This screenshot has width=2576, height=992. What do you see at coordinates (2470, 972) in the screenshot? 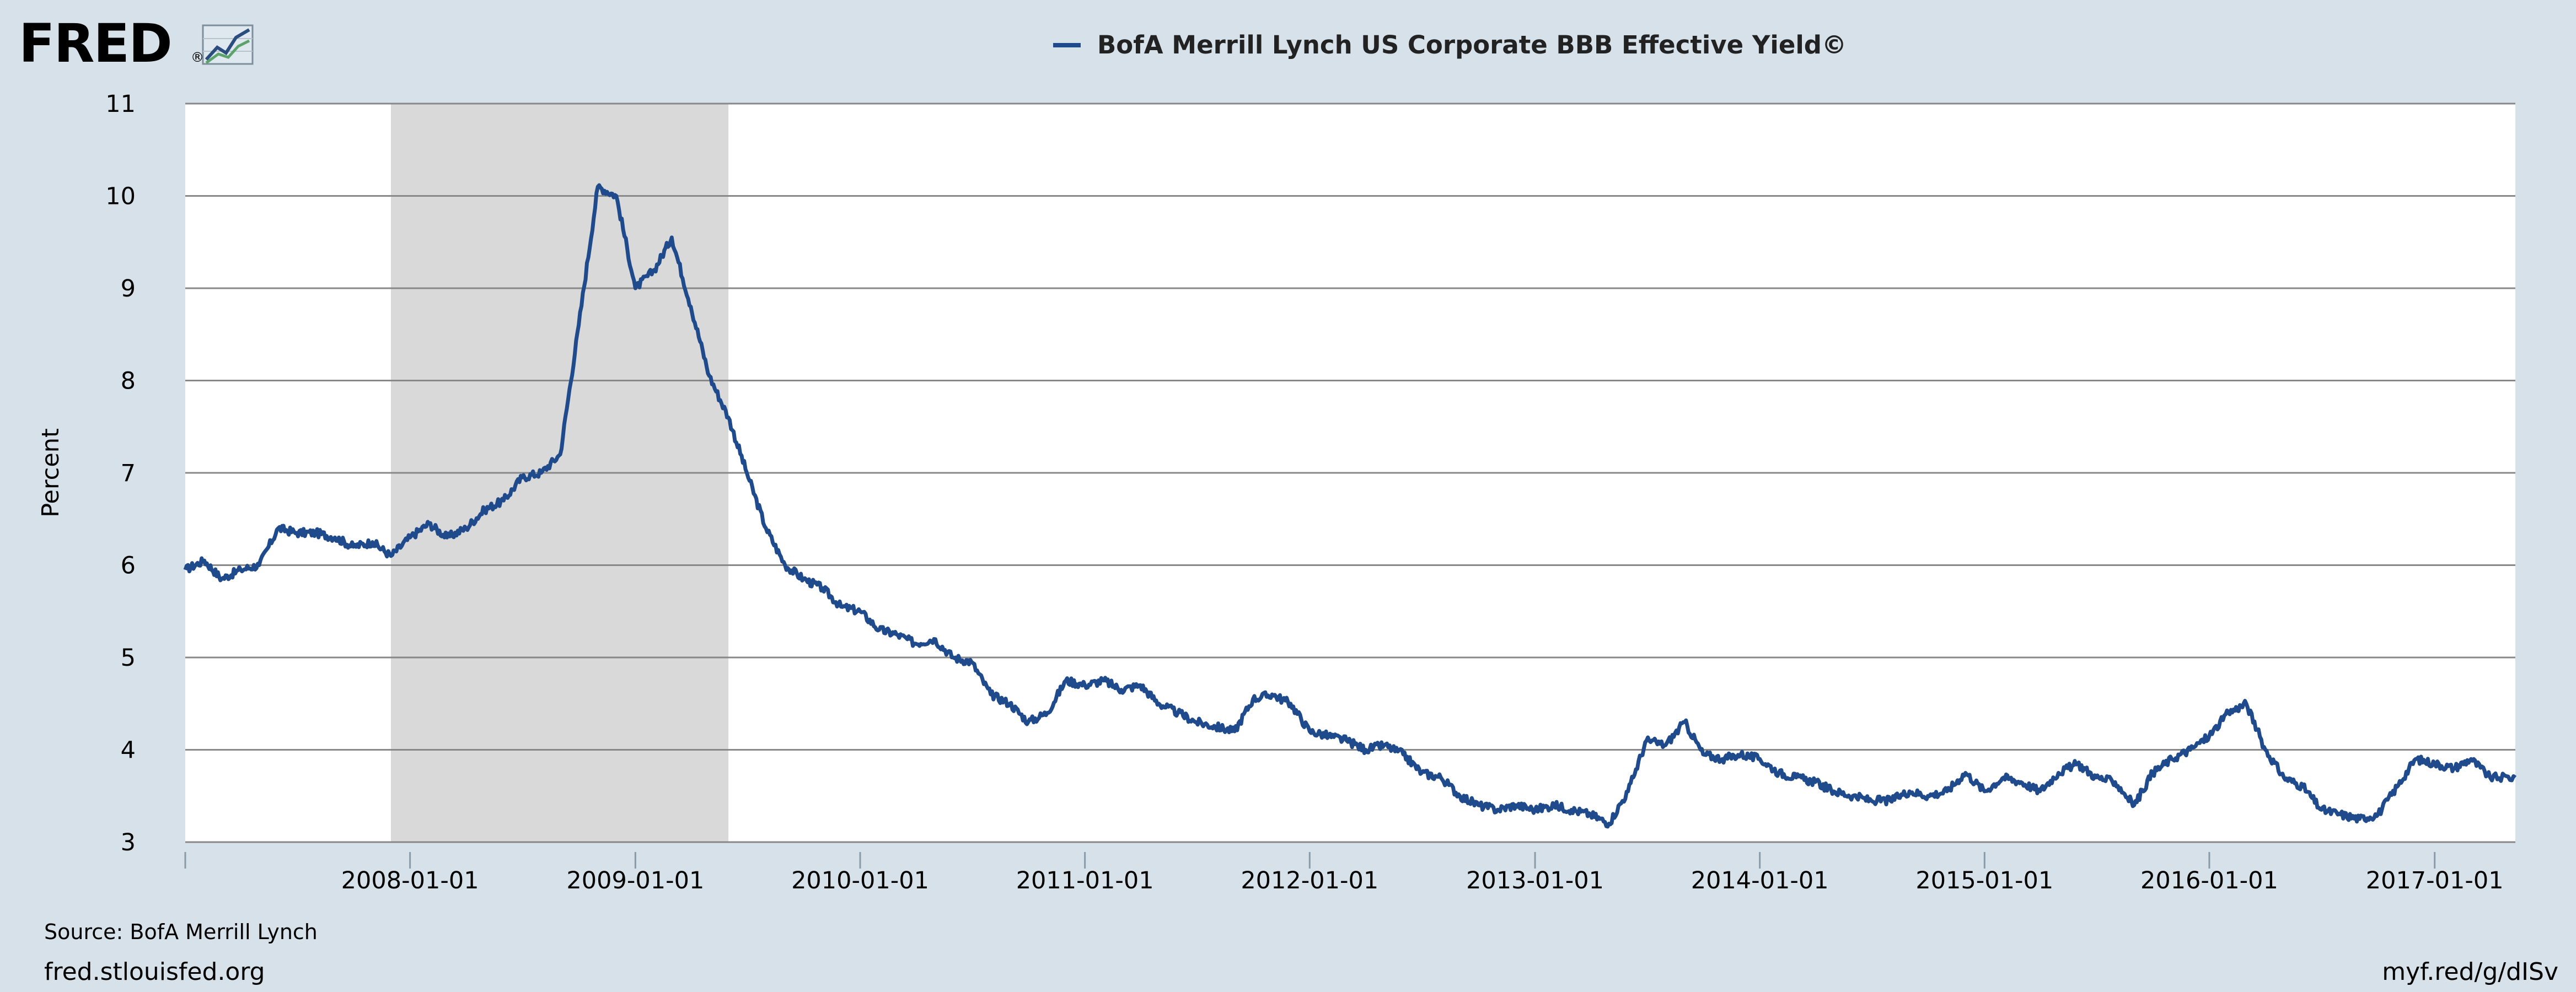
I see `footer-short-link: myf.red/g/dISv` at bounding box center [2470, 972].